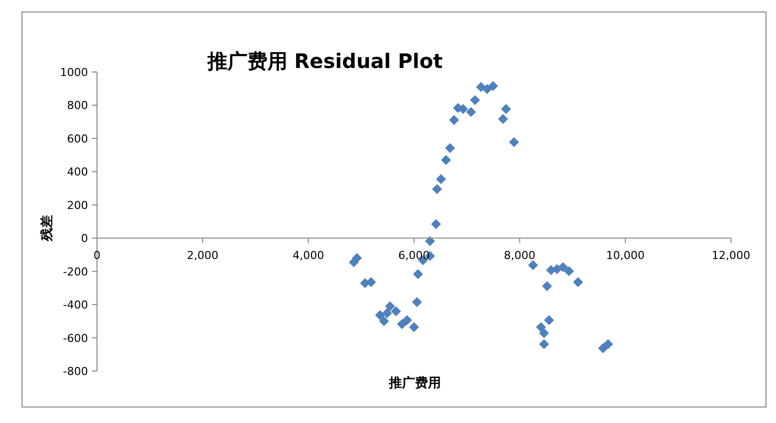 The height and width of the screenshot is (423, 776). Describe the element at coordinates (97, 255) in the screenshot. I see `x-tick-label: 0` at that location.